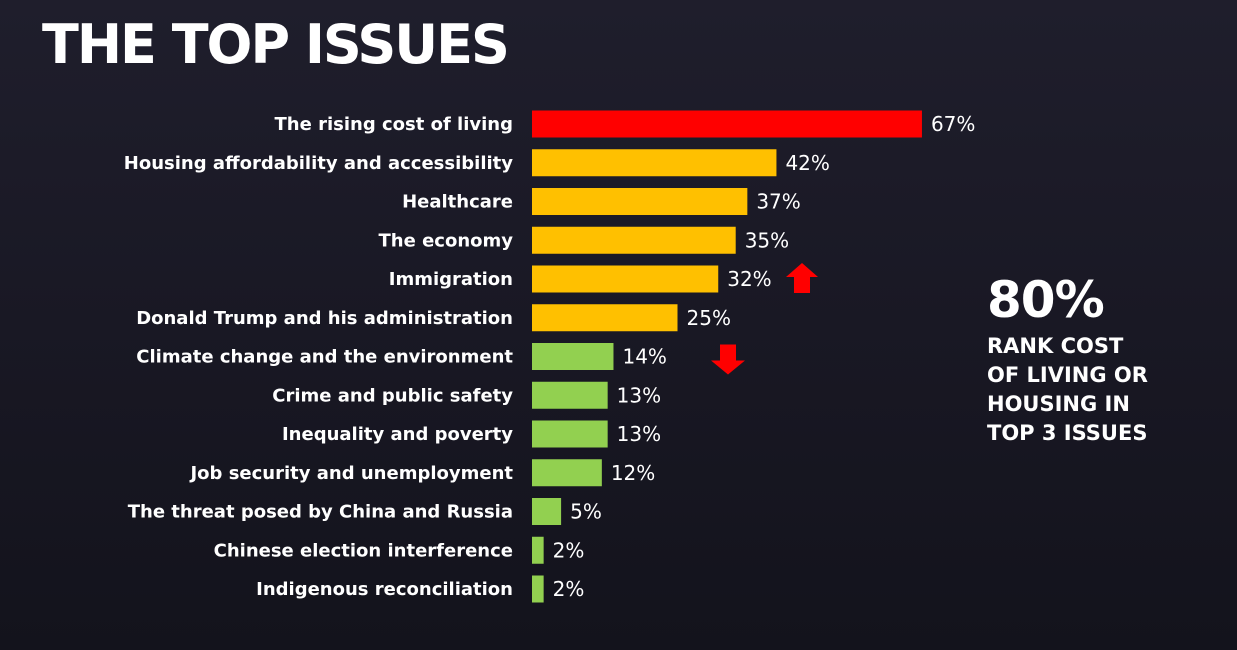 Image resolution: width=1237 pixels, height=650 pixels. Describe the element at coordinates (605, 318) in the screenshot. I see `bar-donald-trump-and-his-administration` at that location.